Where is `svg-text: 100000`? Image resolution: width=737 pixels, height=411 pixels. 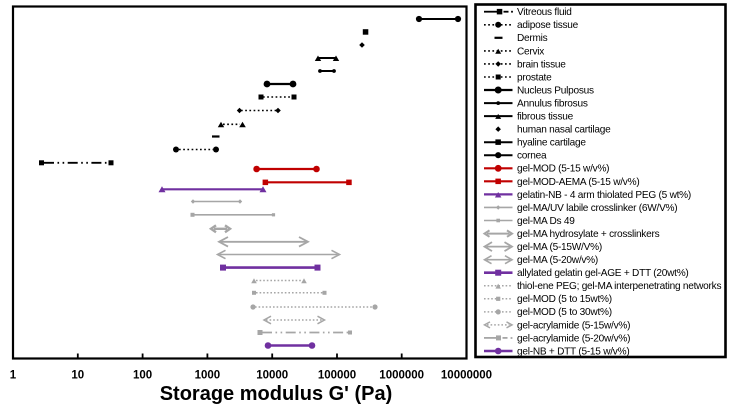
svg-text: 100000 is located at coordinates (337, 375).